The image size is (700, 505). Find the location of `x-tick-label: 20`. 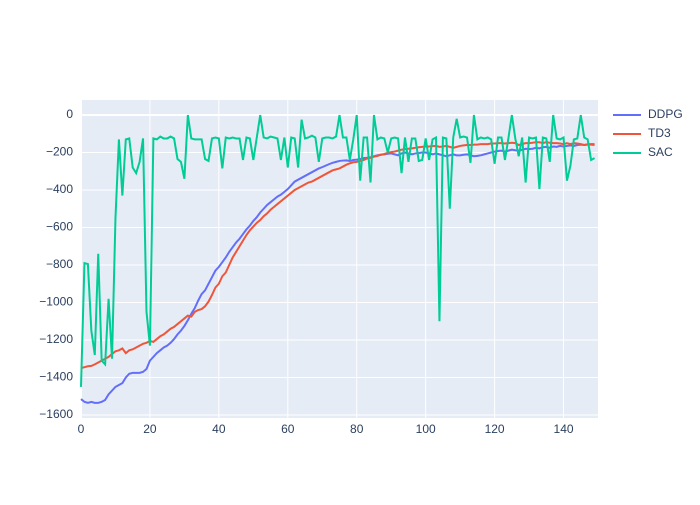

x-tick-label: 20 is located at coordinates (150, 429).